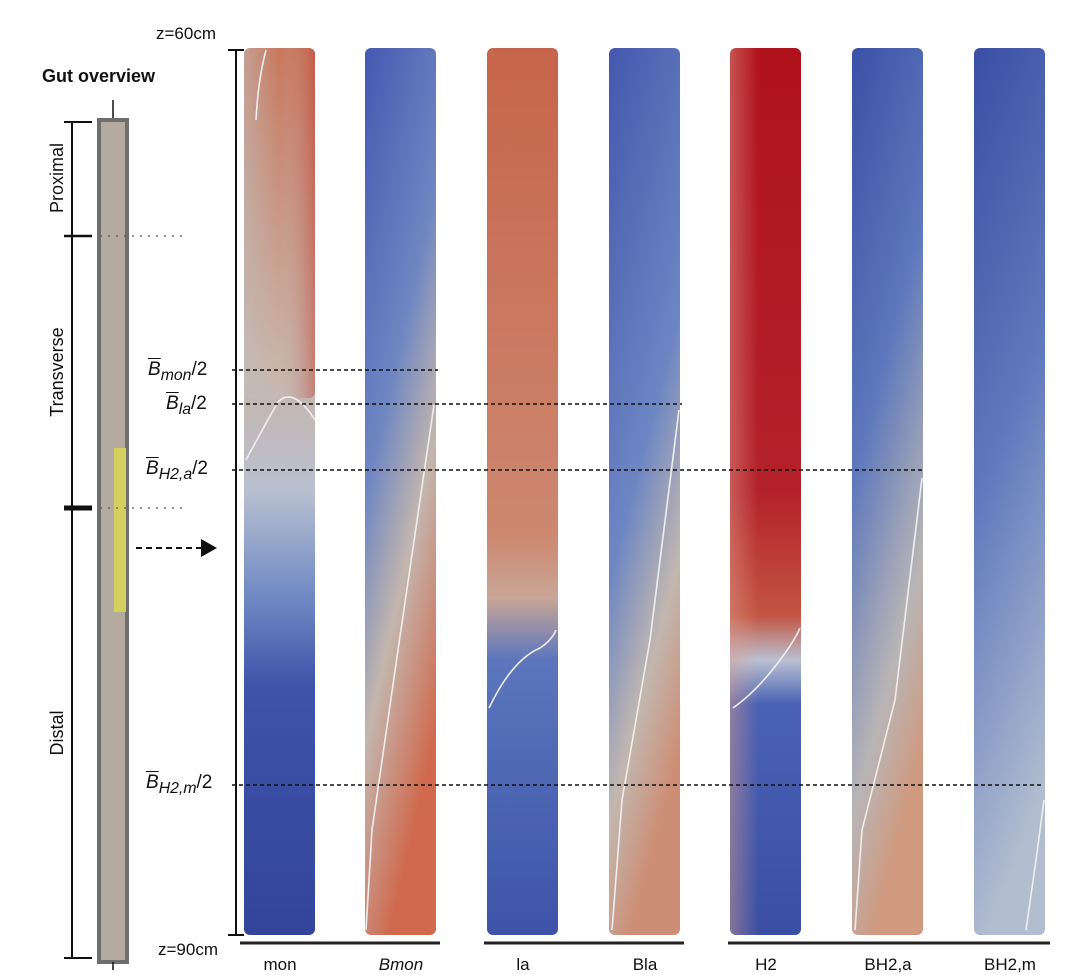 Image resolution: width=1076 pixels, height=975 pixels. What do you see at coordinates (1010, 964) in the screenshot?
I see `column-label-bh2m: BH2,m` at bounding box center [1010, 964].